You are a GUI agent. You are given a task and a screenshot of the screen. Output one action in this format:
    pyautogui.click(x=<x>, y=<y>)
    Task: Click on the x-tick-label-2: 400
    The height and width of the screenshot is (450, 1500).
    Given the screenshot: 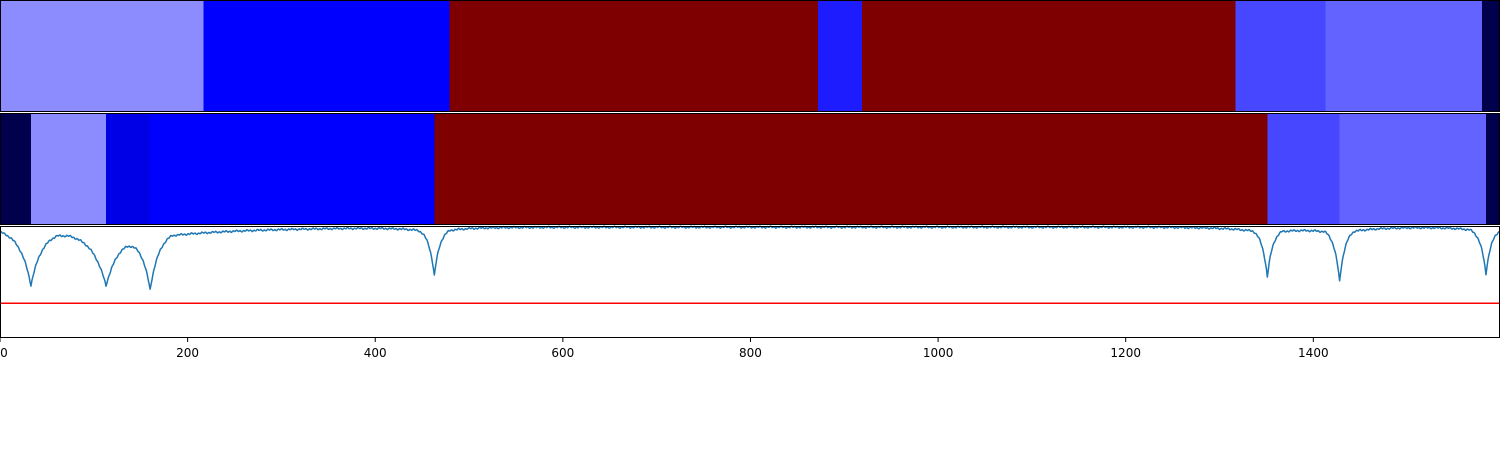 What is the action you would take?
    pyautogui.click(x=375, y=353)
    